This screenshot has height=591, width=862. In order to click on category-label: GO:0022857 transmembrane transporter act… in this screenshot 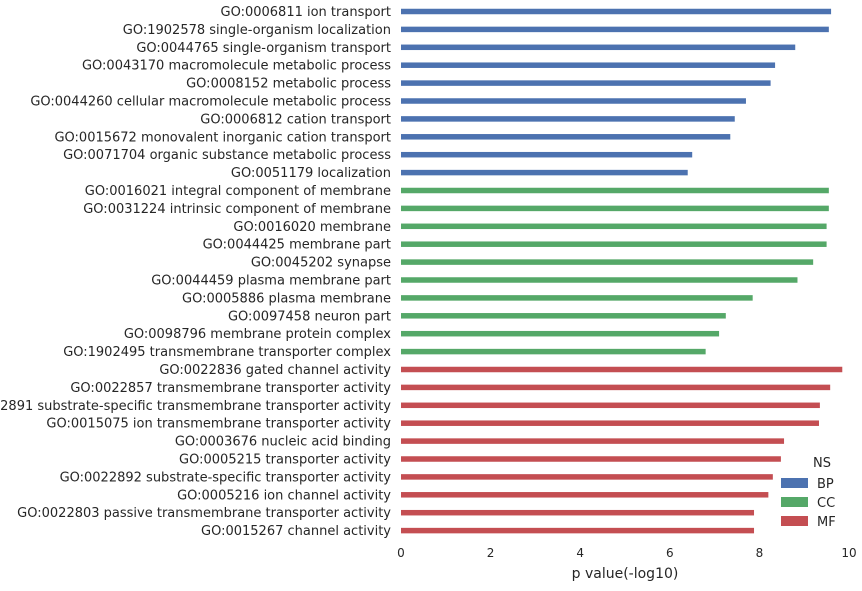, I will do `click(230, 388)`.